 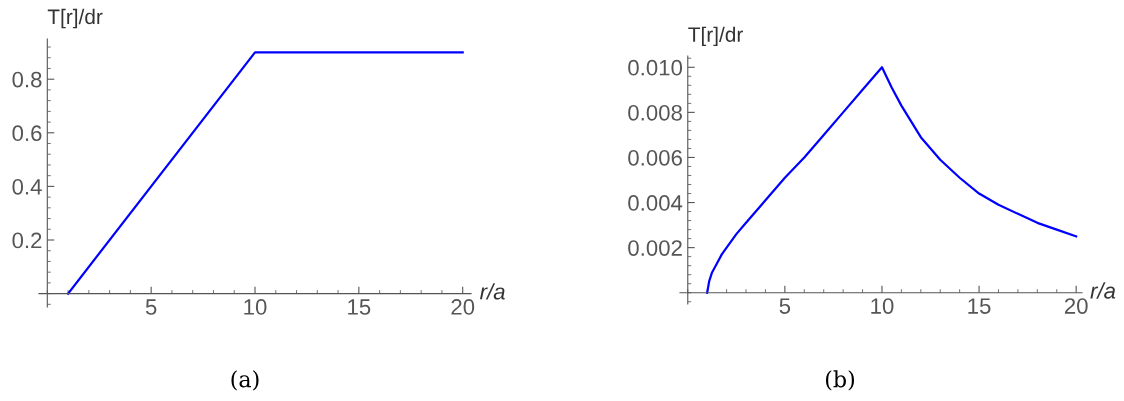 What do you see at coordinates (655, 112) in the screenshot?
I see `y-tick-label: 0.008` at bounding box center [655, 112].